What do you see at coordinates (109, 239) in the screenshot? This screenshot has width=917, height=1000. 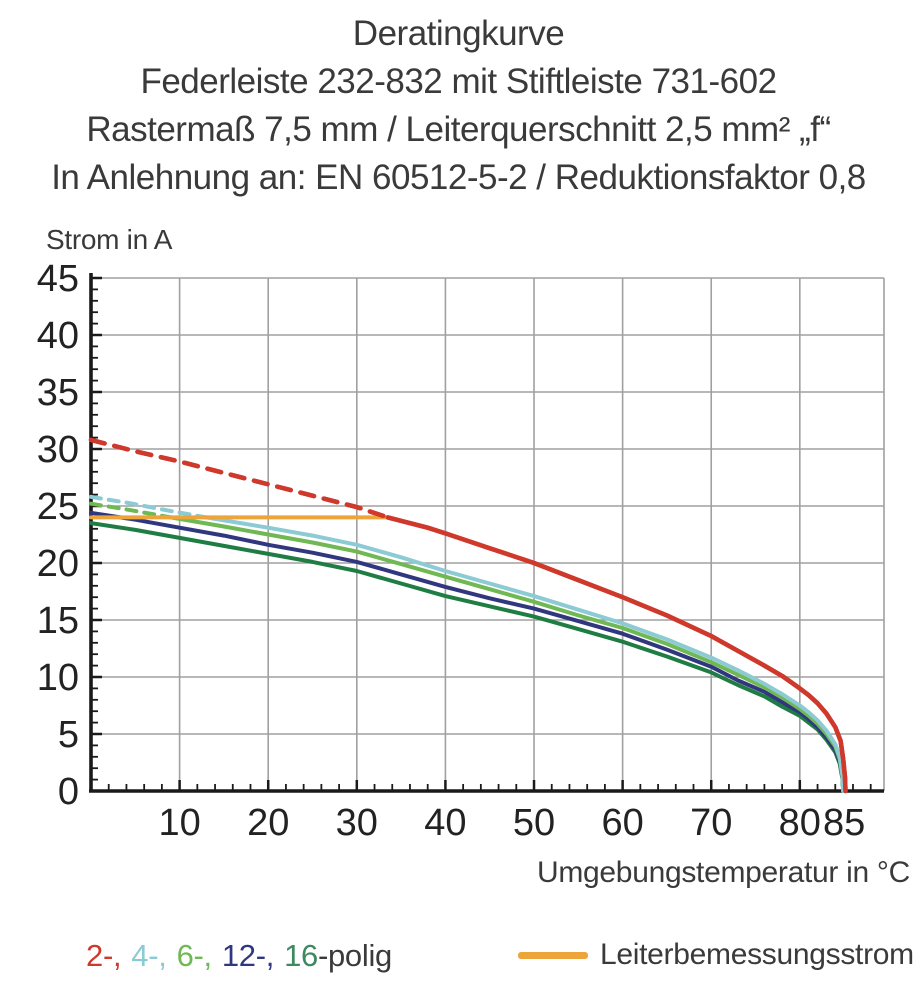 I see `y-axis-title: Strom in A` at bounding box center [109, 239].